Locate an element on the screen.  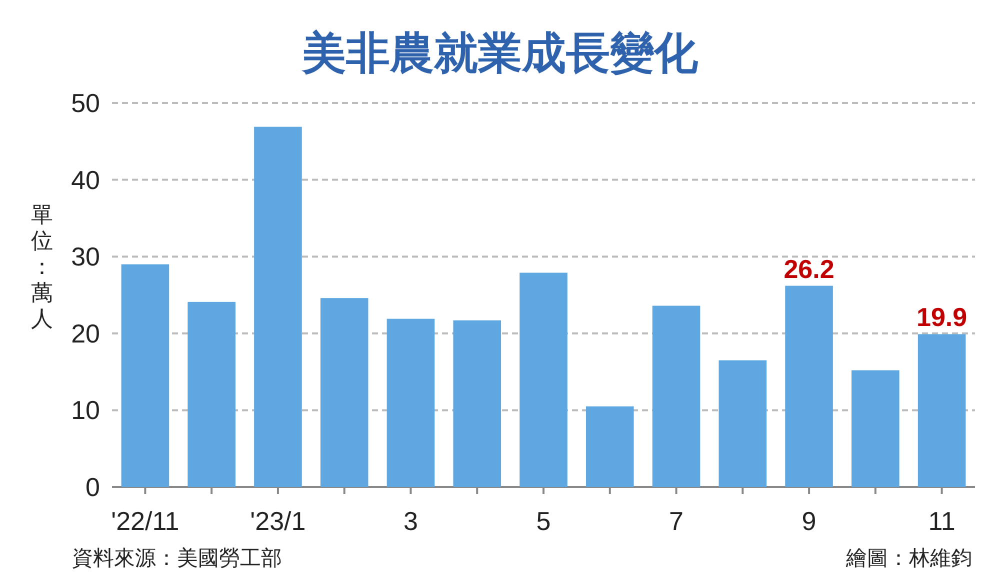
y-tick-label: 20 is located at coordinates (85, 333).